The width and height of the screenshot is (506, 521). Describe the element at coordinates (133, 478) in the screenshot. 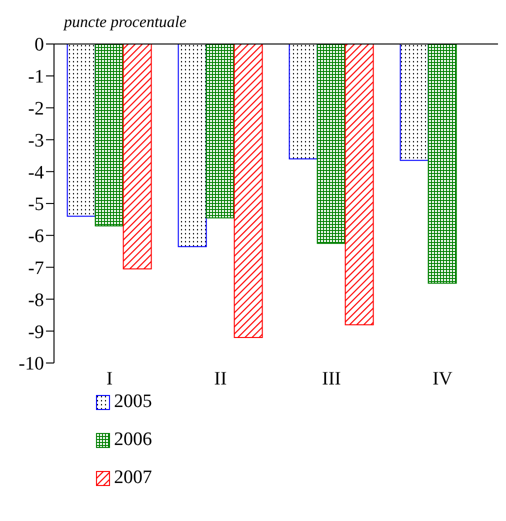

I see `legend-label: 2007` at that location.